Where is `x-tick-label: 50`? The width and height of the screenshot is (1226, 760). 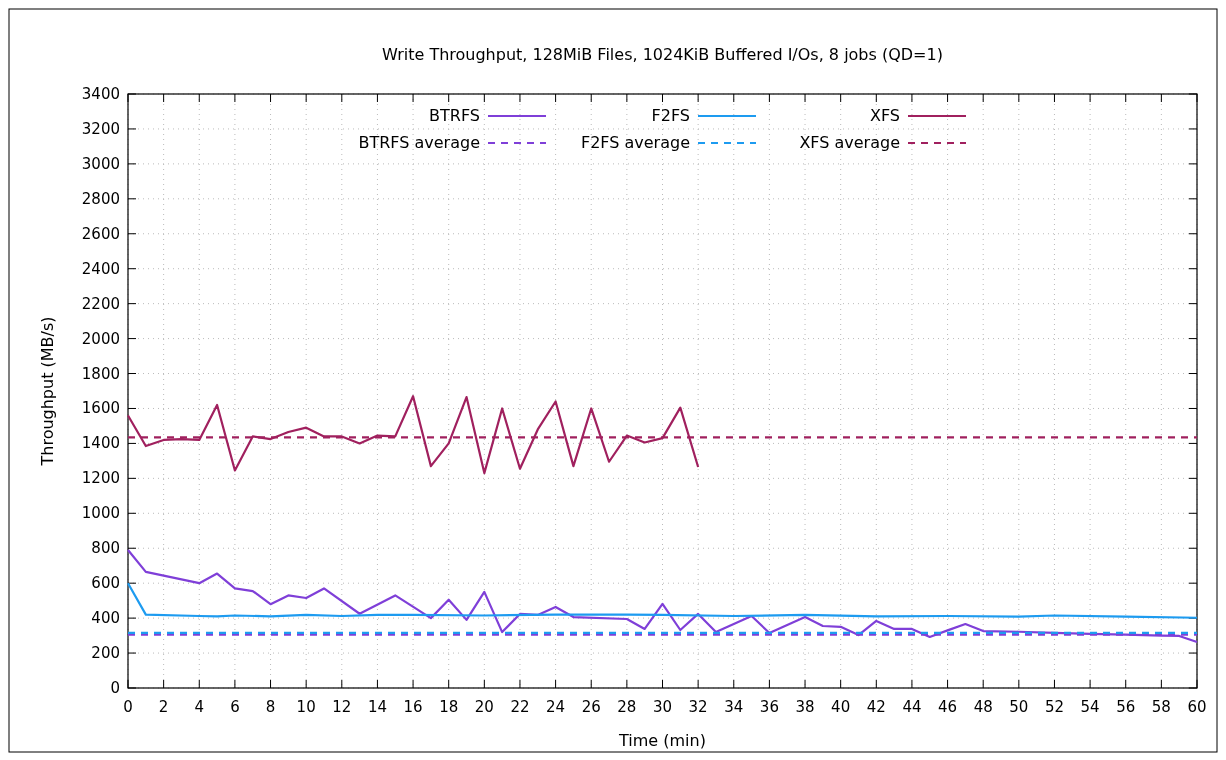 x-tick-label: 50 is located at coordinates (1019, 707).